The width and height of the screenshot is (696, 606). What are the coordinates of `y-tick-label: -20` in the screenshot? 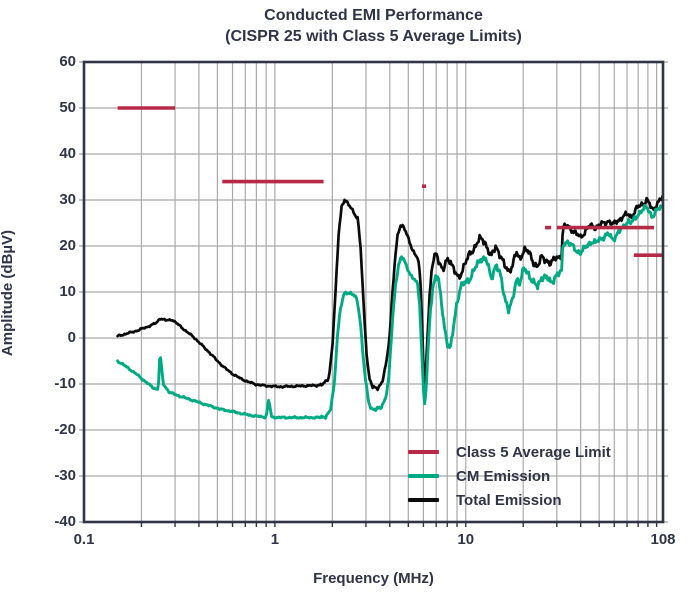 It's located at (65, 429).